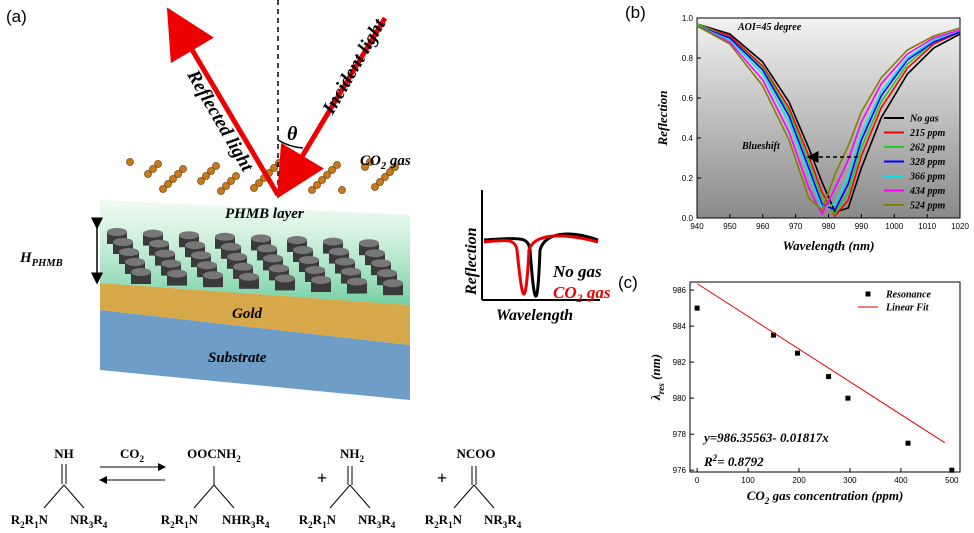 The image size is (974, 533). What do you see at coordinates (825, 497) in the screenshot?
I see `x-axis-label: CO2 gas concentration (ppm)` at bounding box center [825, 497].